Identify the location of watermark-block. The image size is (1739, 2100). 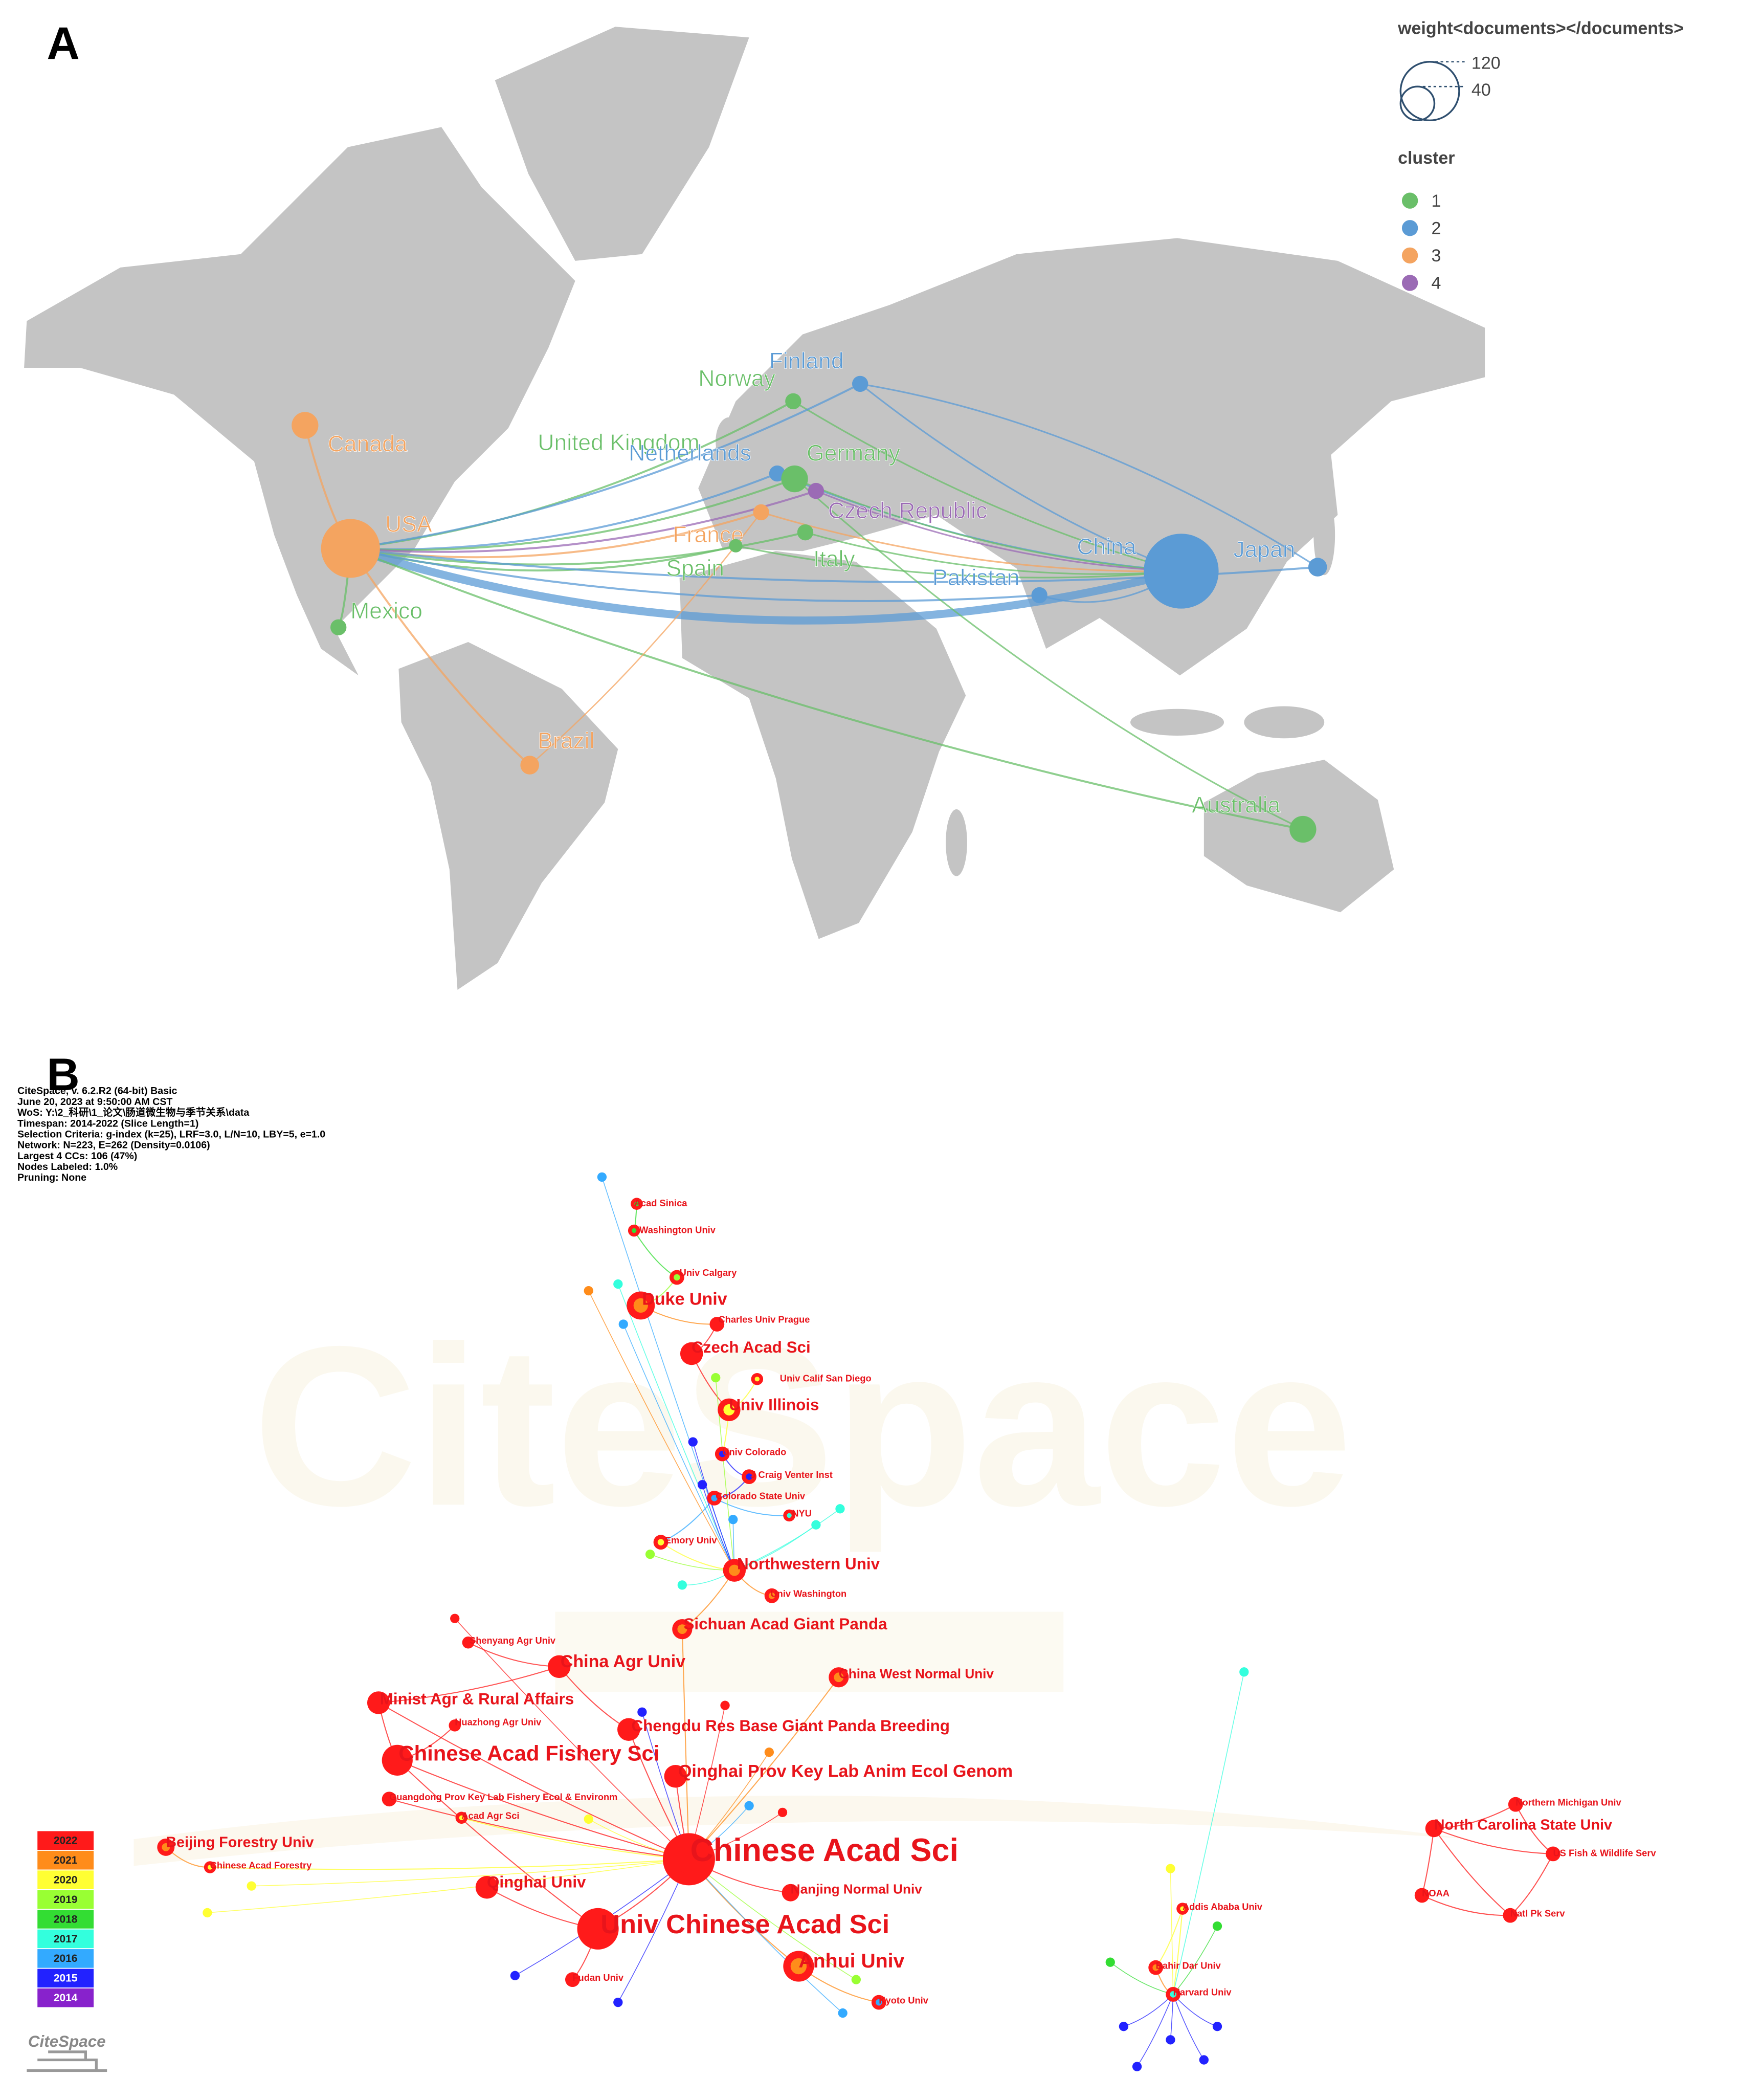
(809, 1651).